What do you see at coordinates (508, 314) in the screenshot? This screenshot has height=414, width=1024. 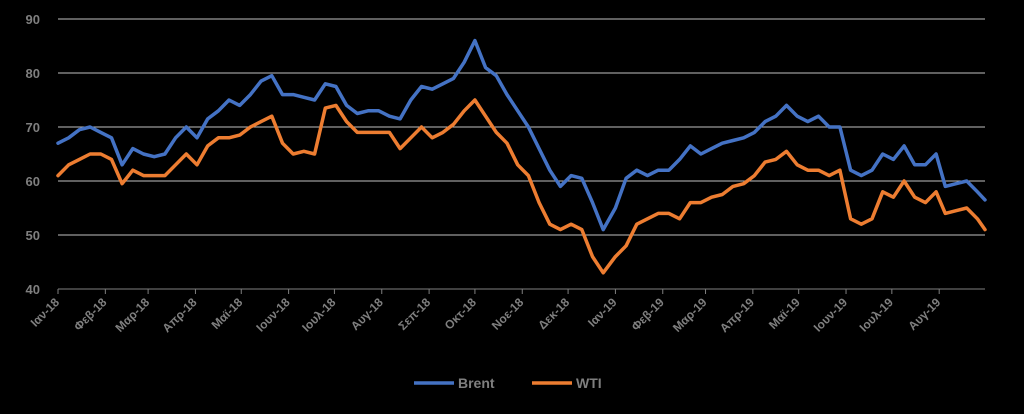 I see `x-tick-label: Νοε-18` at bounding box center [508, 314].